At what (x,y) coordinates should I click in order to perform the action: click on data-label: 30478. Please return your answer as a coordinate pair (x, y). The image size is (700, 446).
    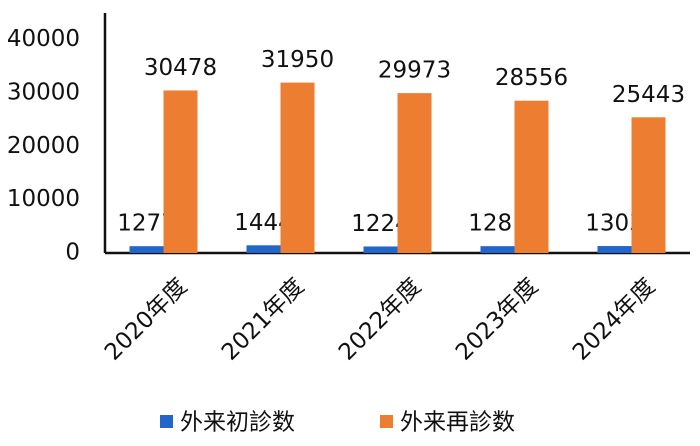
    Looking at the image, I should click on (180, 68).